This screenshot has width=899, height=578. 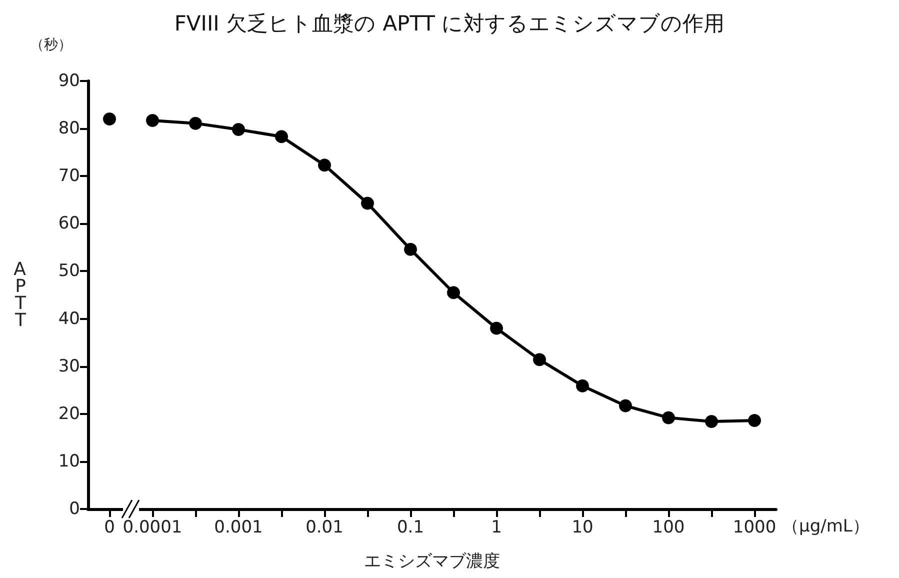 I want to click on x-tick-label: 0.01, so click(x=325, y=528).